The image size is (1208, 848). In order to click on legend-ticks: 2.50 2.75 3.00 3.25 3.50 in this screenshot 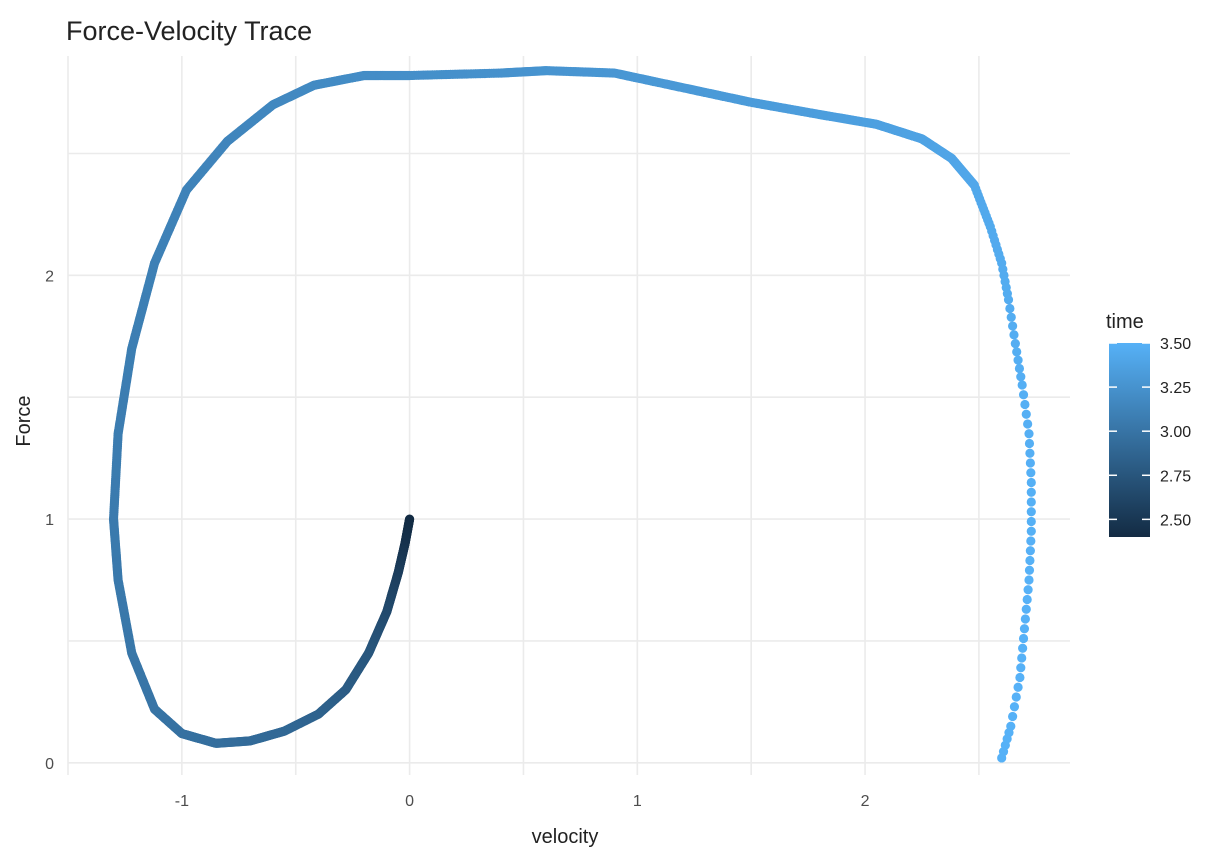, I will do `click(1150, 432)`.